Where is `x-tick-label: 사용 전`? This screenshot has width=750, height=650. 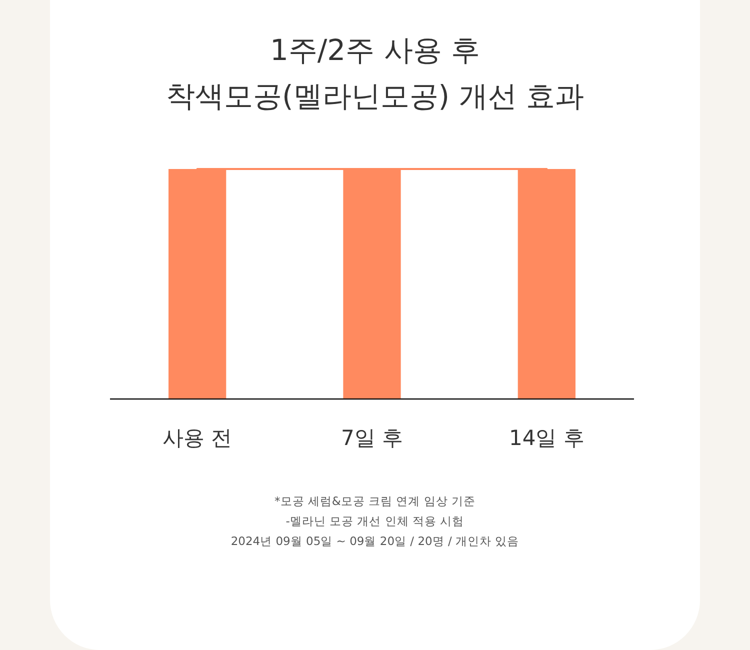
x-tick-label: 사용 전 is located at coordinates (197, 438).